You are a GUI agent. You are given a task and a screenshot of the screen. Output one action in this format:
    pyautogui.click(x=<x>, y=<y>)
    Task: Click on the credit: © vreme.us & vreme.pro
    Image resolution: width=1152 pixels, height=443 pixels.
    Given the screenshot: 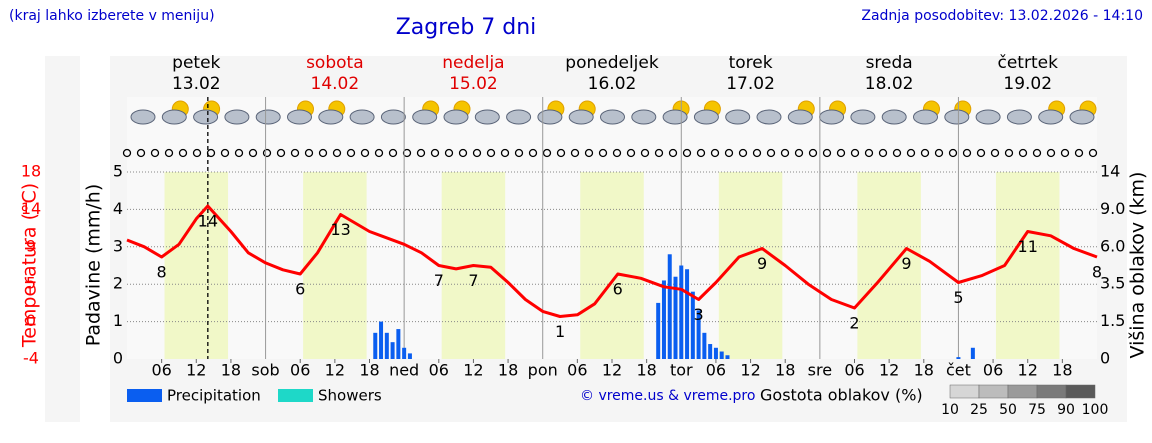 What is the action you would take?
    pyautogui.click(x=667, y=396)
    